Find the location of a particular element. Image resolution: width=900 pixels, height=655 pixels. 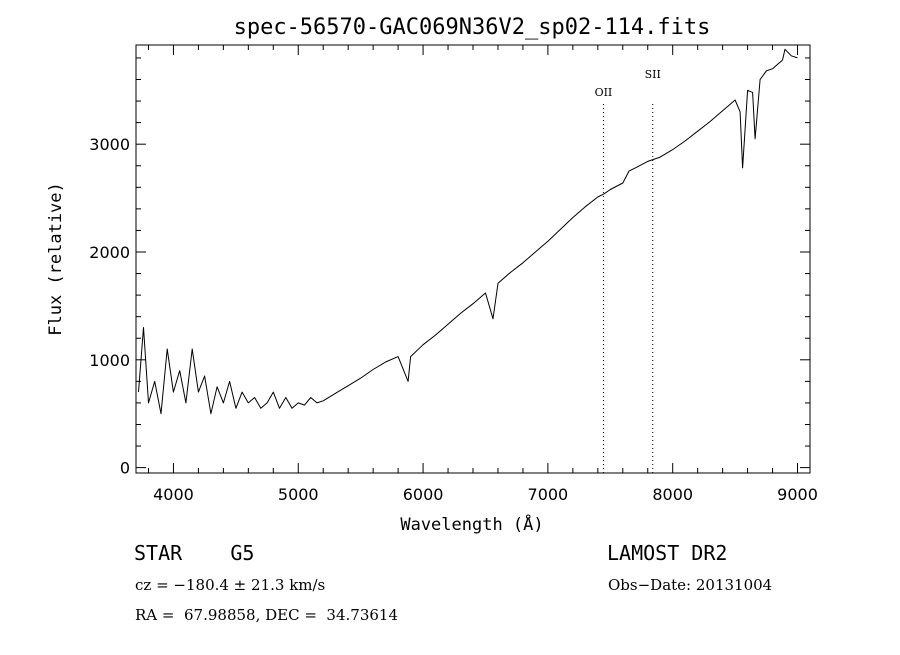

reference-lines: OII SII is located at coordinates (628, 270).